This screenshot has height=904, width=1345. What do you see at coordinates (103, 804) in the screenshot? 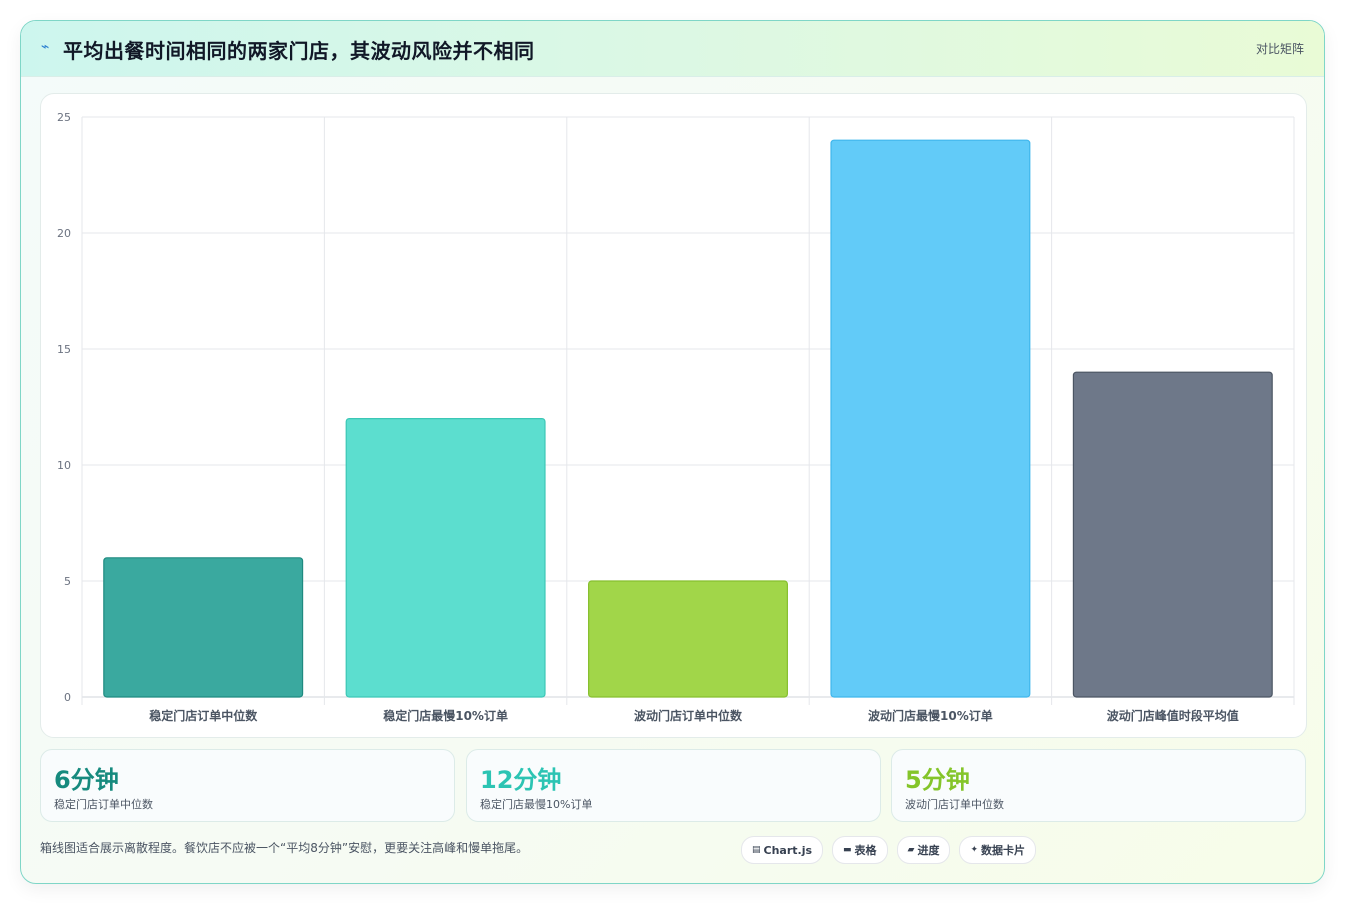
I see `kpi-label: 稳定门店订单中位数` at bounding box center [103, 804].